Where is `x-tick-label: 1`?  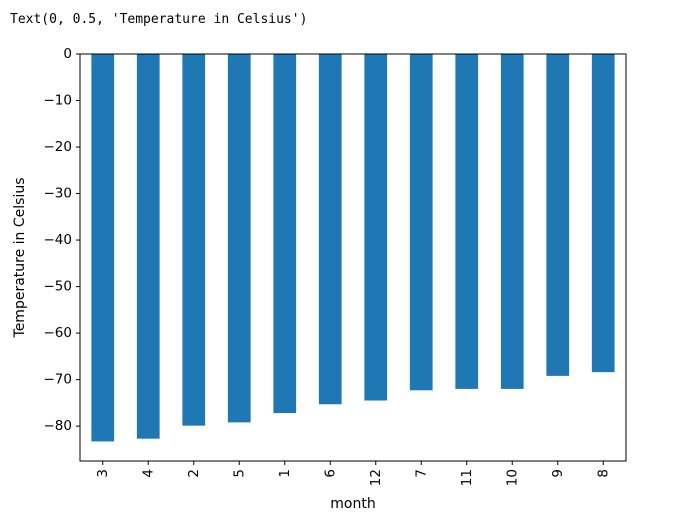
x-tick-label: 1 is located at coordinates (285, 473).